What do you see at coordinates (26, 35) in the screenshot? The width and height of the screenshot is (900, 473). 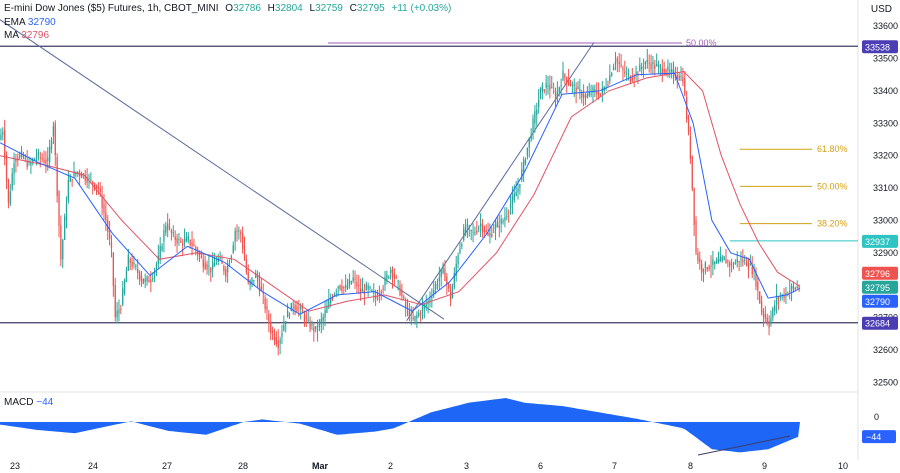 I see `ma-legend: MA 32796` at bounding box center [26, 35].